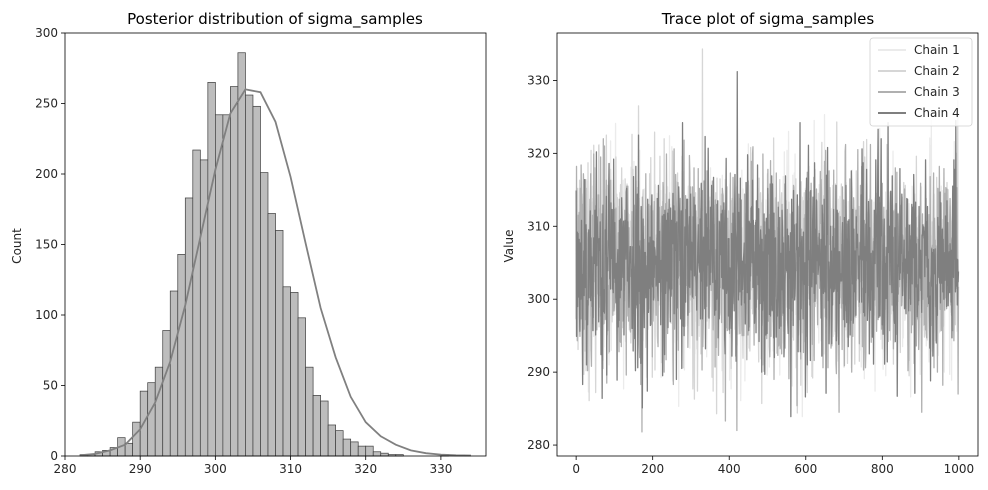 Image resolution: width=988 pixels, height=490 pixels. Describe the element at coordinates (576, 469) in the screenshot. I see `x-tick-label: 0` at that location.